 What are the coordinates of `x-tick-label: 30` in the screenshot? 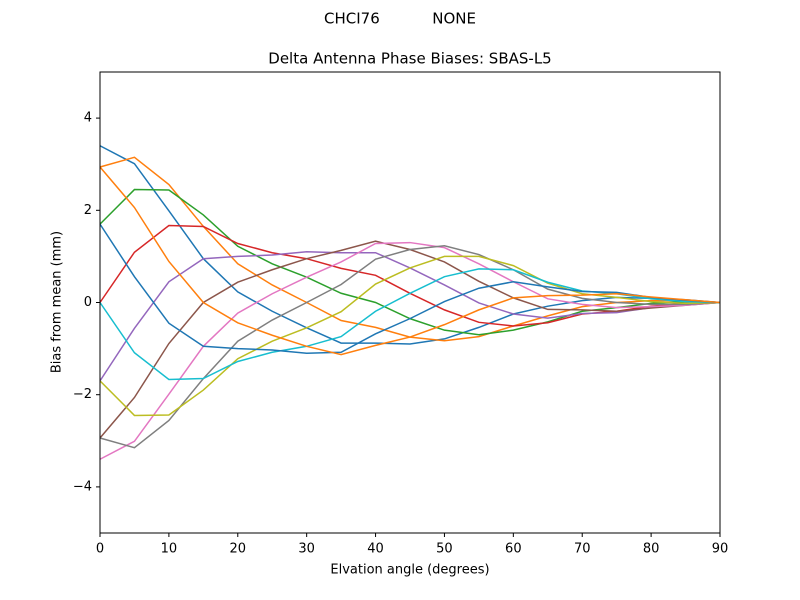 It's located at (306, 549).